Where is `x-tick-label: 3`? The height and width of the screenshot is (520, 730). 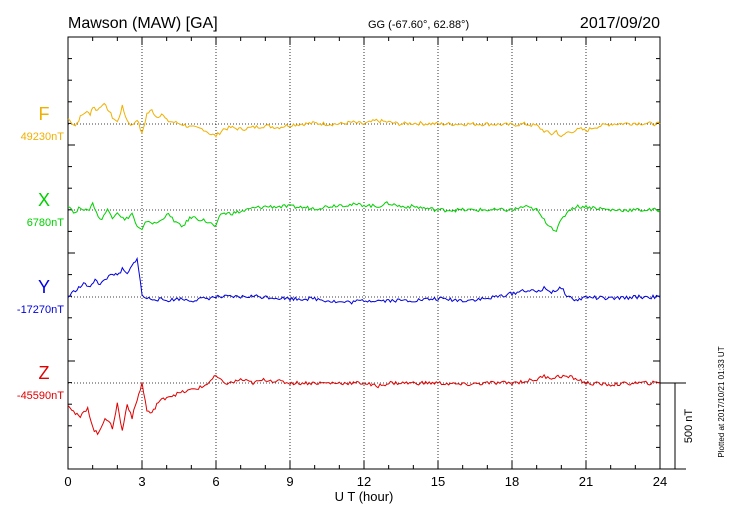 x-tick-label: 3 is located at coordinates (141, 481).